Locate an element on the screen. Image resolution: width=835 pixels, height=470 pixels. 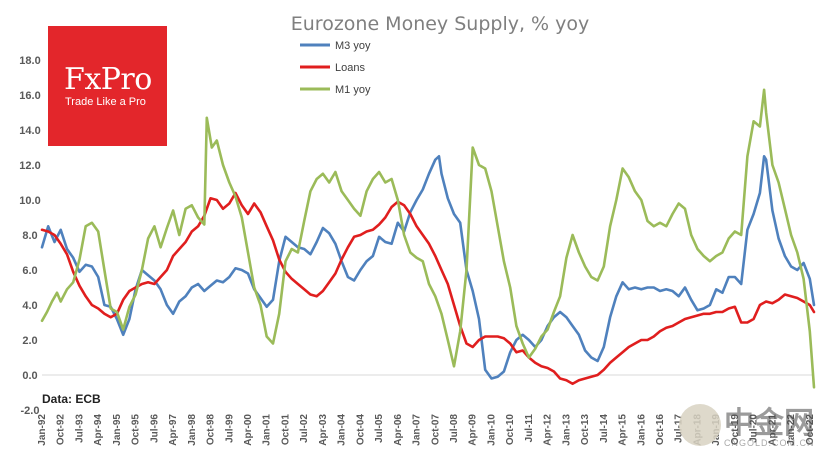
logo-name: FxPro is located at coordinates (108, 79).